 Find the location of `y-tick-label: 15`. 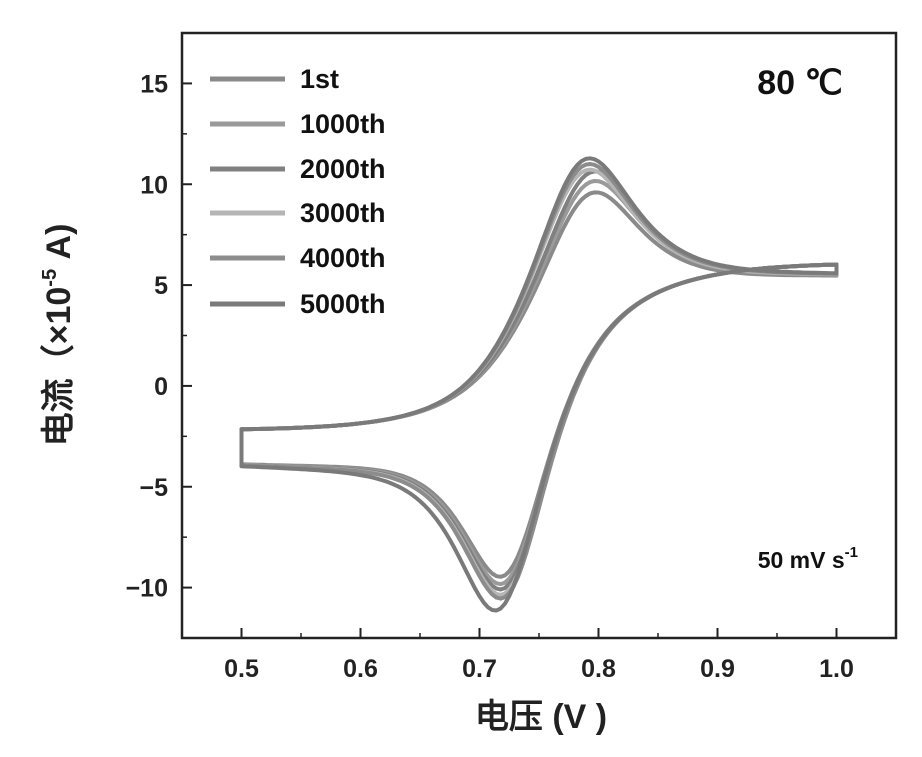

y-tick-label: 15 is located at coordinates (154, 84).